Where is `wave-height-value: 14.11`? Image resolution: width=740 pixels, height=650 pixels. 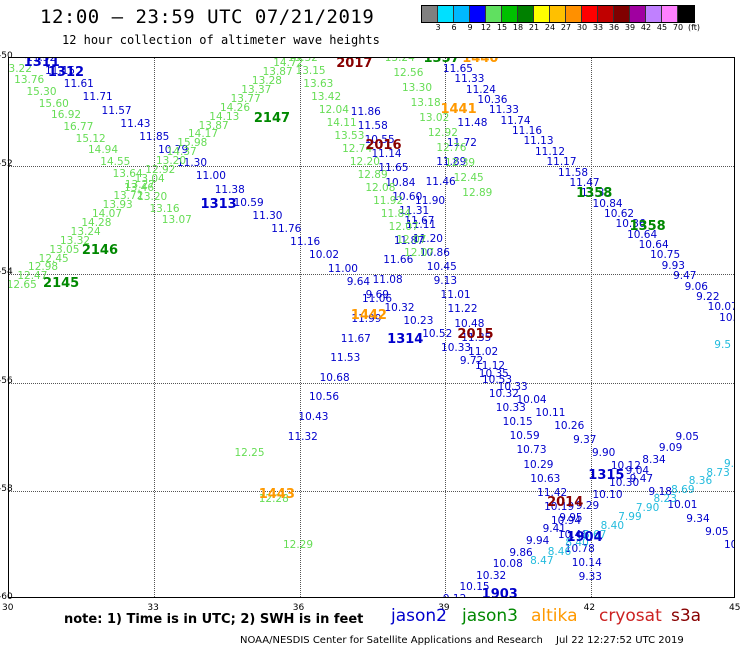 wave-height-value: 14.11 is located at coordinates (341, 122).